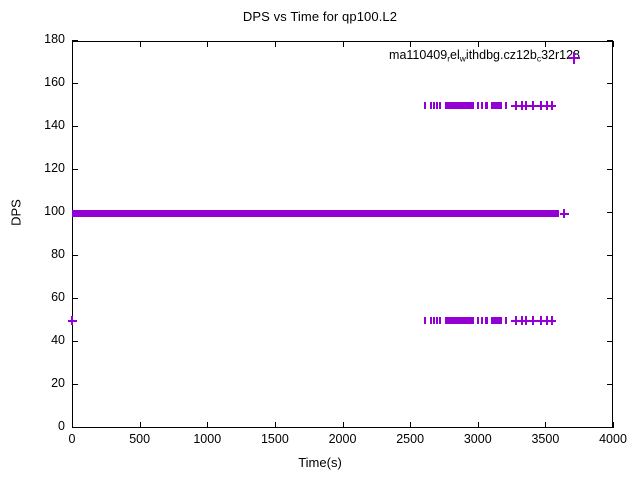  What do you see at coordinates (54, 168) in the screenshot?
I see `y-tick-label: 120` at bounding box center [54, 168].